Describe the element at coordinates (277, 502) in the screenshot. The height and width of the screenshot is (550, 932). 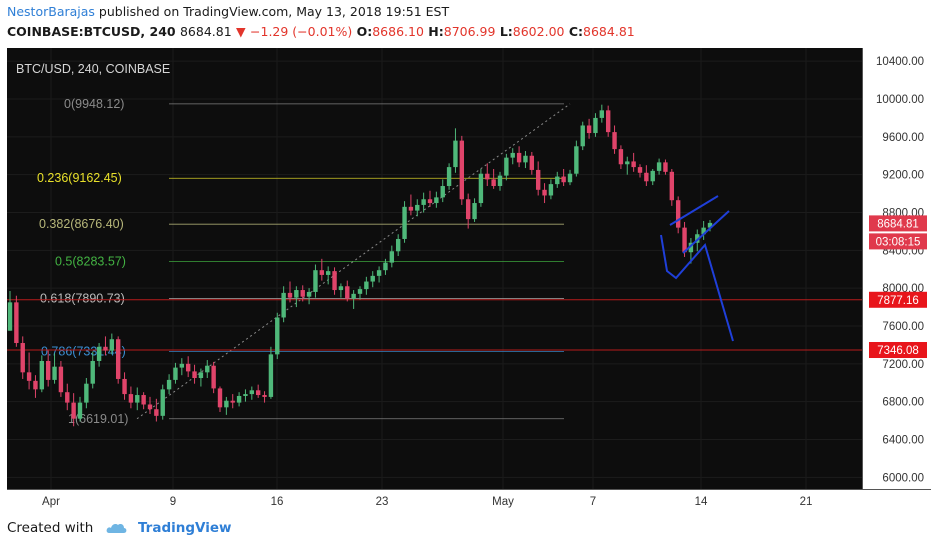
I see `x-tick-label: 16` at that location.